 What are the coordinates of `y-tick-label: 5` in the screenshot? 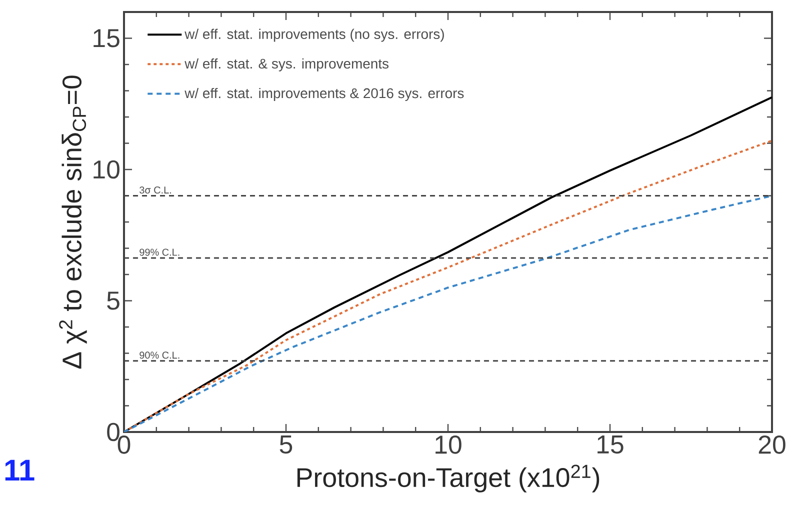 It's located at (113, 301).